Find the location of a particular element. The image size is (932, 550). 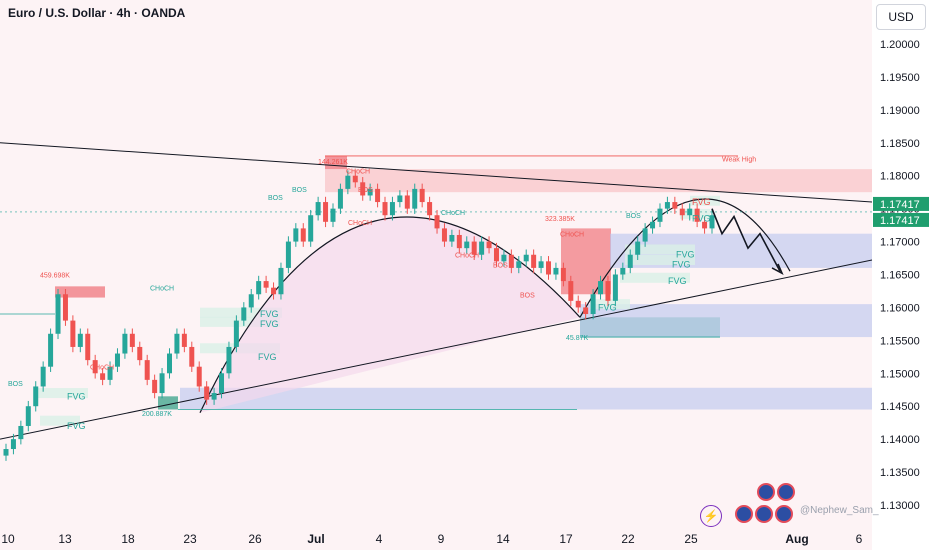

y-tick-label: 1.14000 is located at coordinates (900, 440).